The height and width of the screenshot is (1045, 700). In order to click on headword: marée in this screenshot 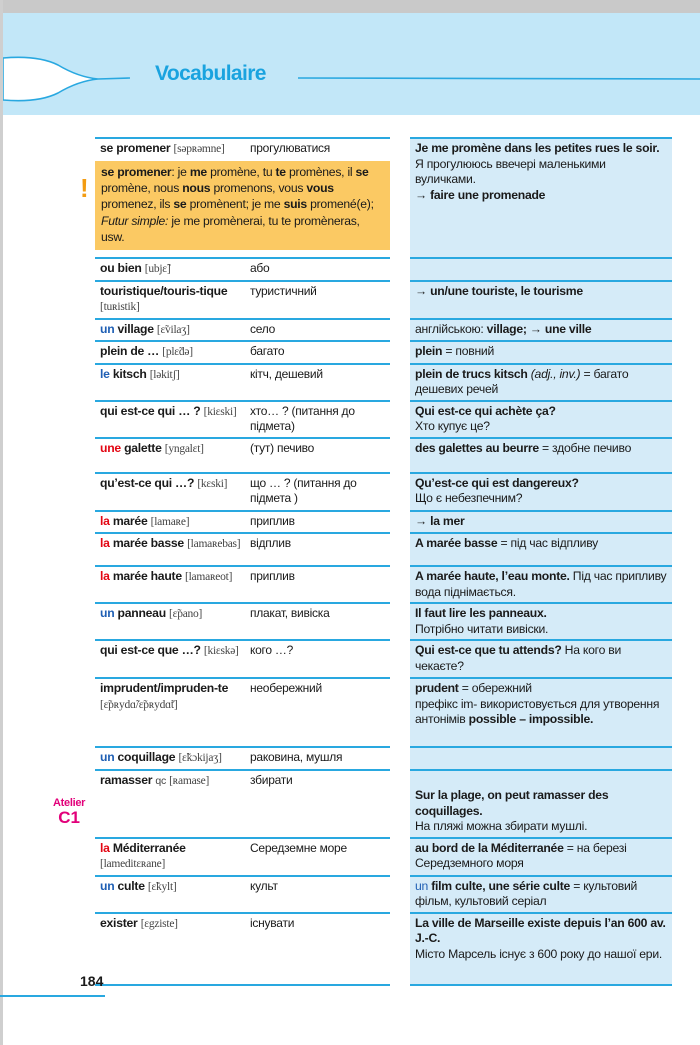, I will do `click(130, 520)`.